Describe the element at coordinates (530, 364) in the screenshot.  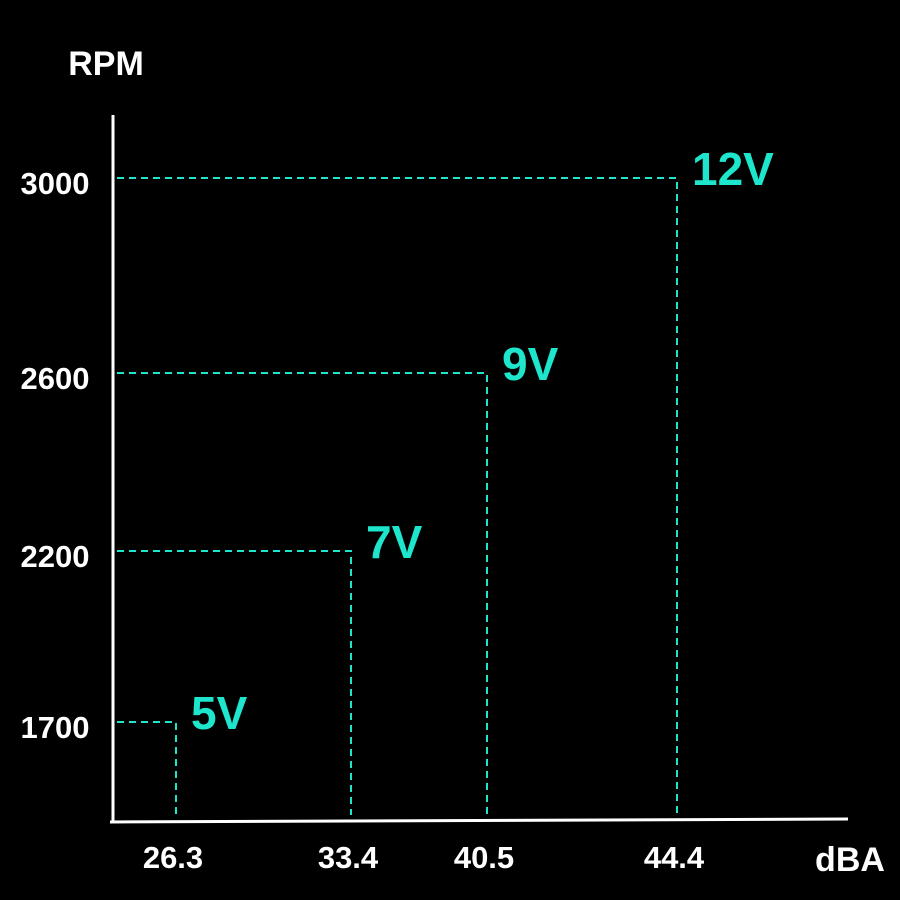
I see `point-label: 9V` at that location.